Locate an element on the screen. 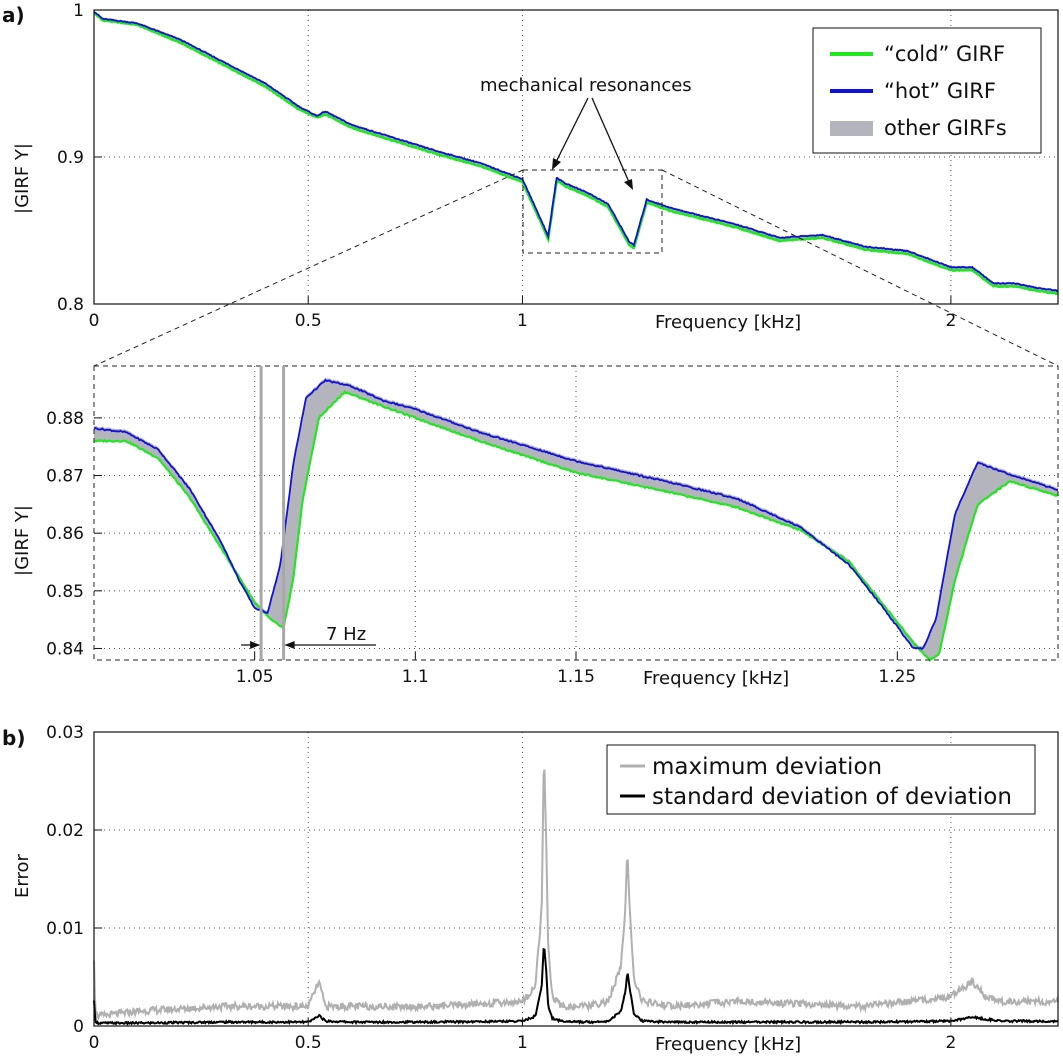 The height and width of the screenshot is (1063, 1063). zoom-xlabel: Frequency [kHz] is located at coordinates (716, 678).